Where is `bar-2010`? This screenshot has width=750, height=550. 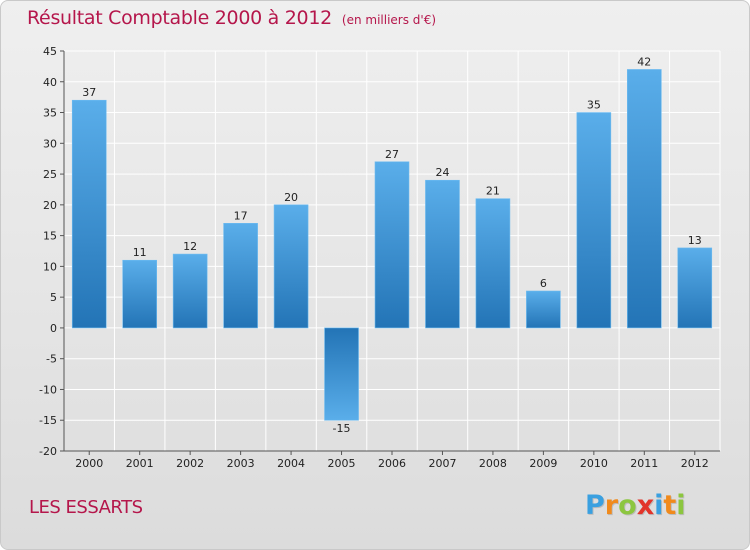
bar-2010 is located at coordinates (594, 220).